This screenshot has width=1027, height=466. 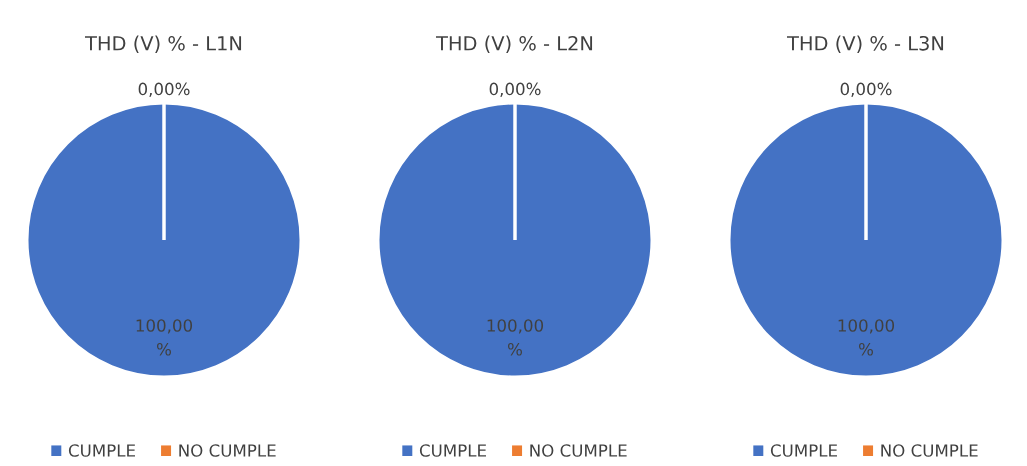 What do you see at coordinates (163, 44) in the screenshot?
I see `chart-title: THD (V) % - L1N` at bounding box center [163, 44].